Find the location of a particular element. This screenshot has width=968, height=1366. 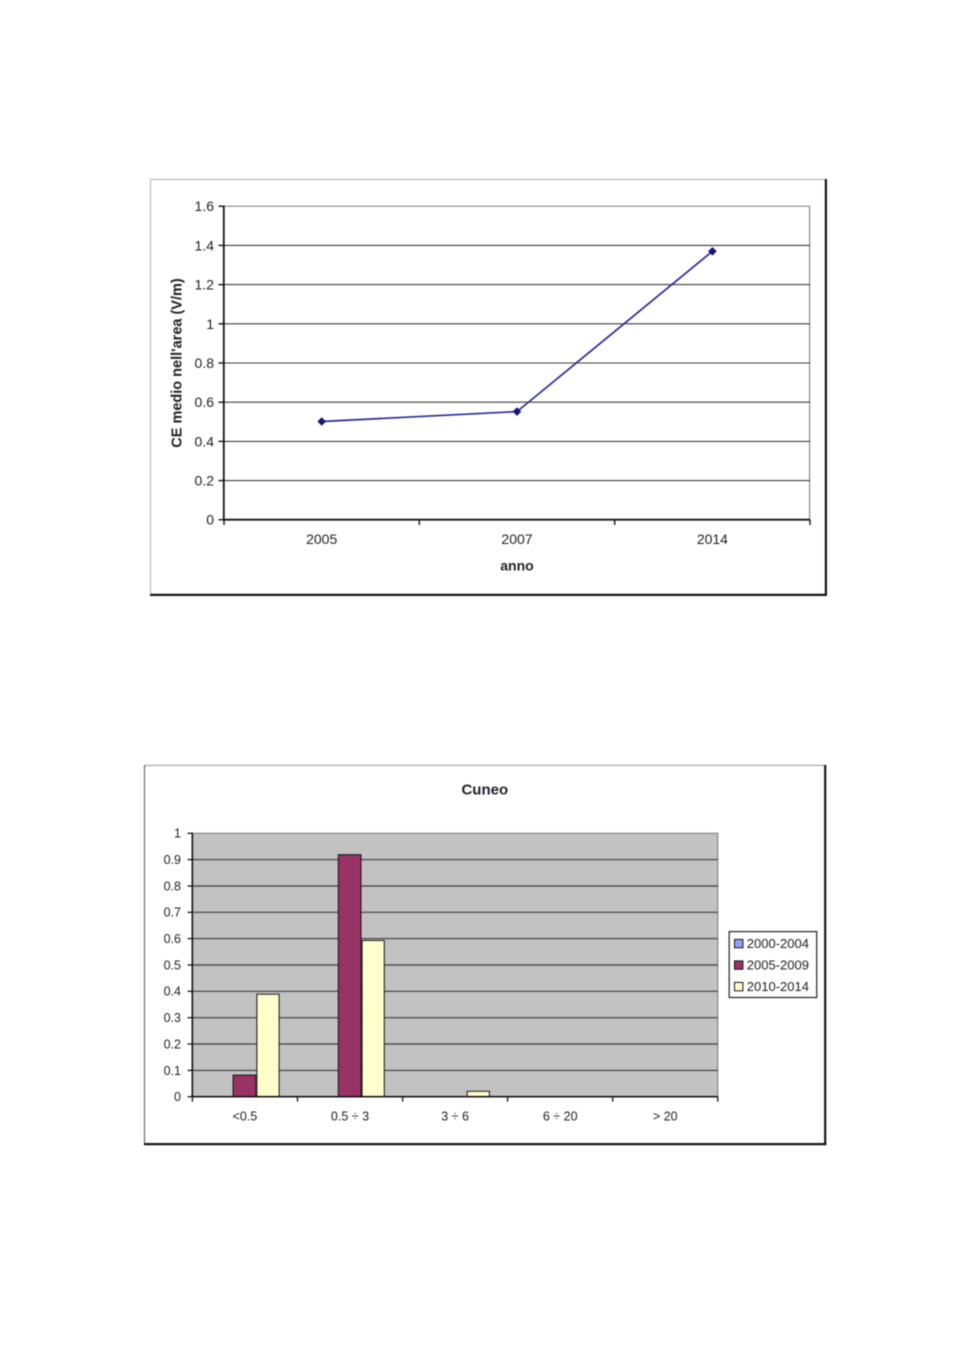

svg-text: 2014 is located at coordinates (712, 539).